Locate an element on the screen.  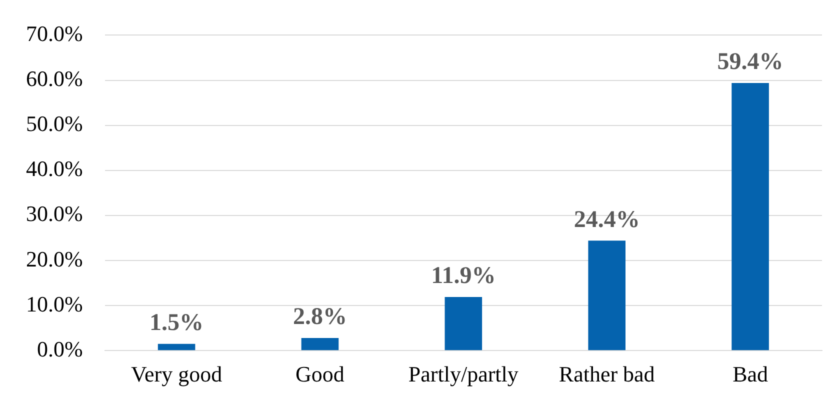
x-tick-label: Rather bad is located at coordinates (606, 374).